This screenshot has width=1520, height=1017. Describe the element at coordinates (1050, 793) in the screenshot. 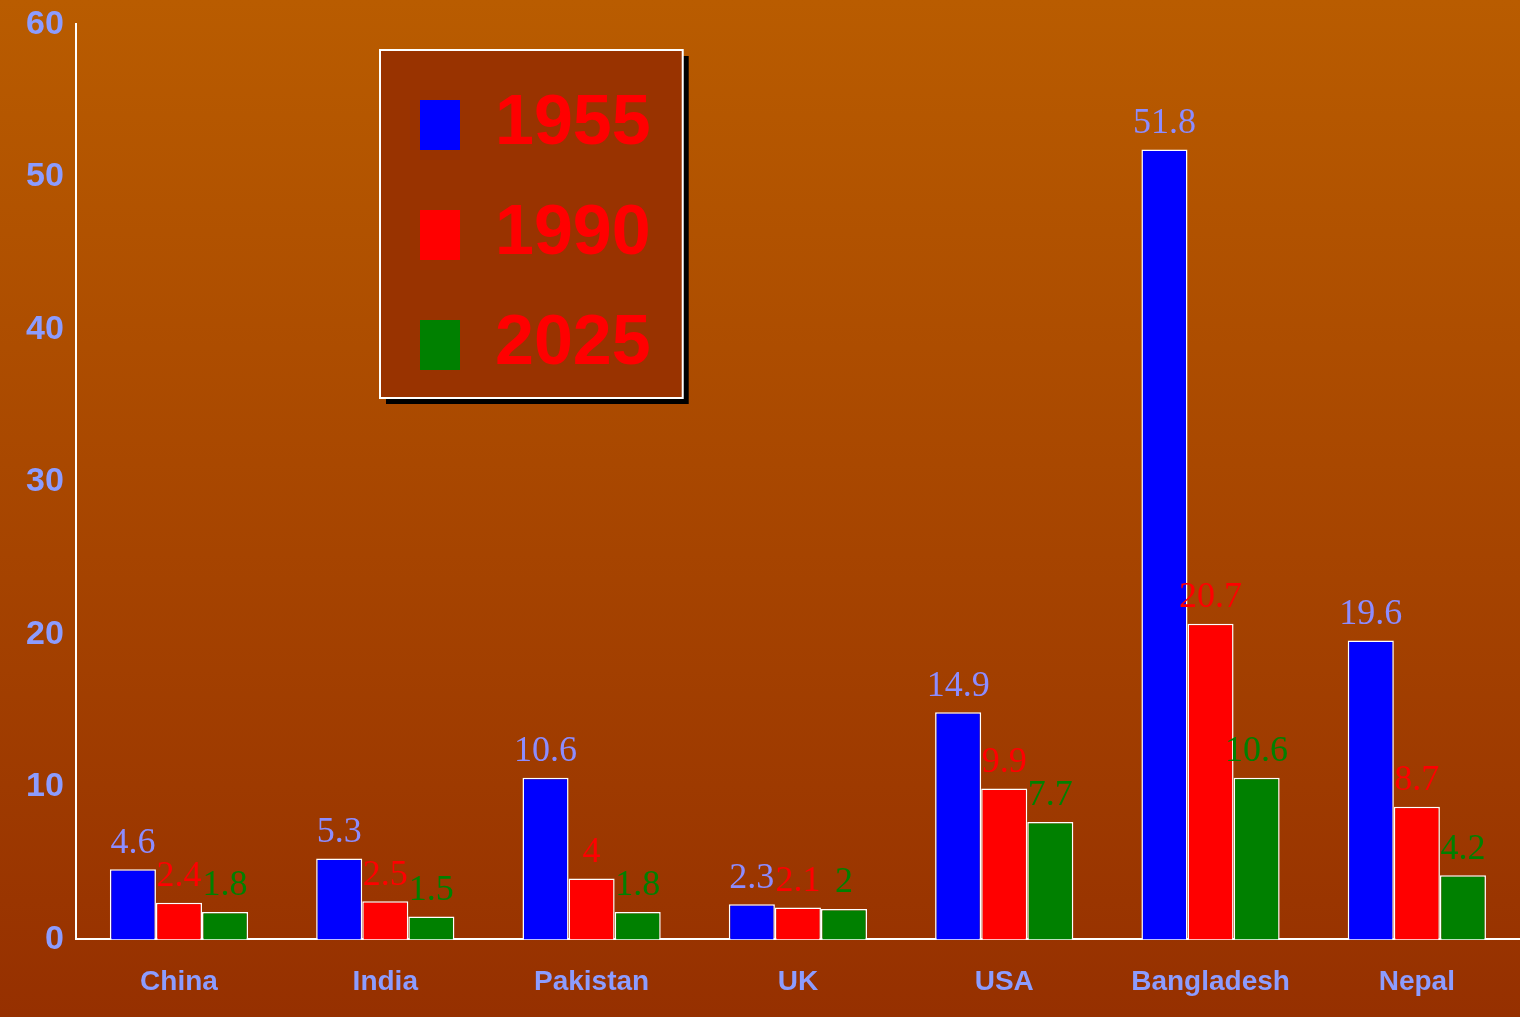

I see `data-label: 7.7` at that location.